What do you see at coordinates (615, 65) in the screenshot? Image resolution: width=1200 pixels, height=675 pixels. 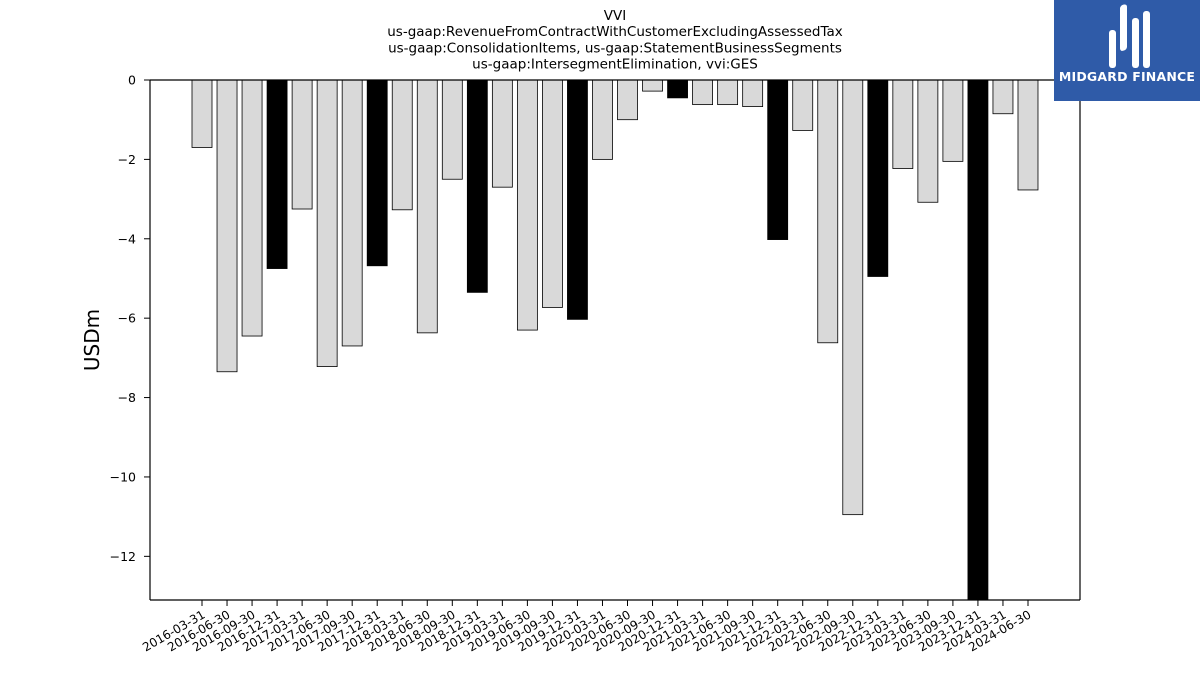 I see `chart-title-line: us-gaap:IntersegmentElimination, vvi:GES` at bounding box center [615, 65].